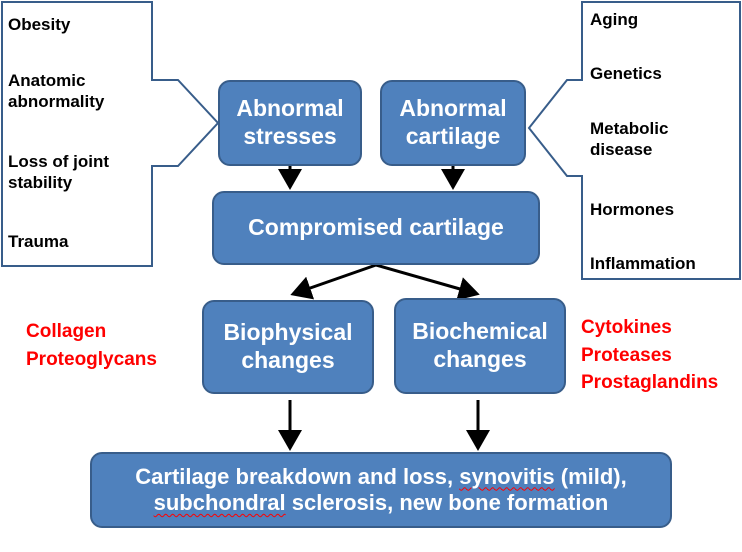  I want to click on left-factor-trauma: Trauma, so click(38, 241).